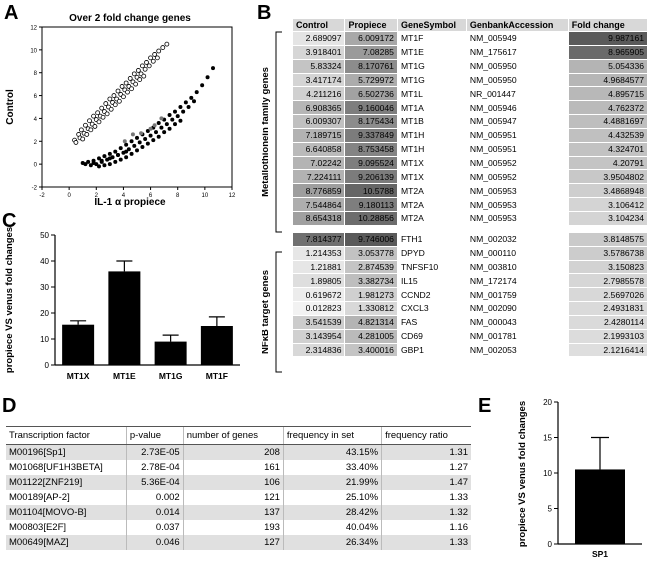 This screenshot has height=562, width=650. Describe the element at coordinates (264, 13) in the screenshot. I see `panel-label-b: B` at that location.